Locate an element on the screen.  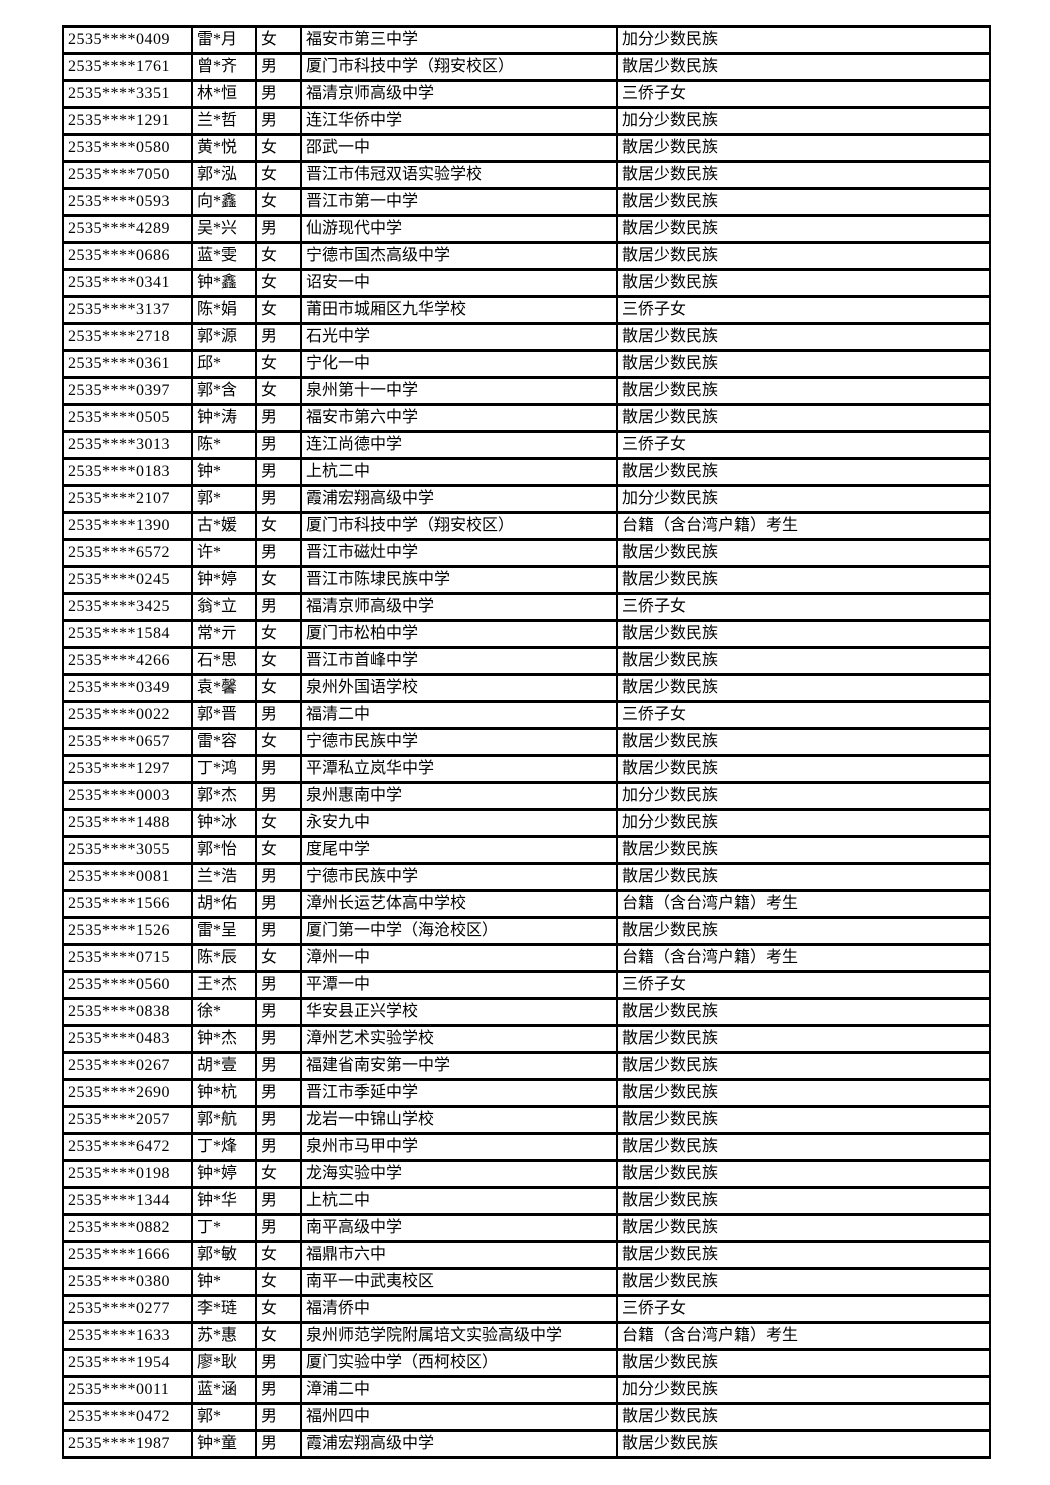
cell-name: 钟*杰 is located at coordinates (224, 1039).